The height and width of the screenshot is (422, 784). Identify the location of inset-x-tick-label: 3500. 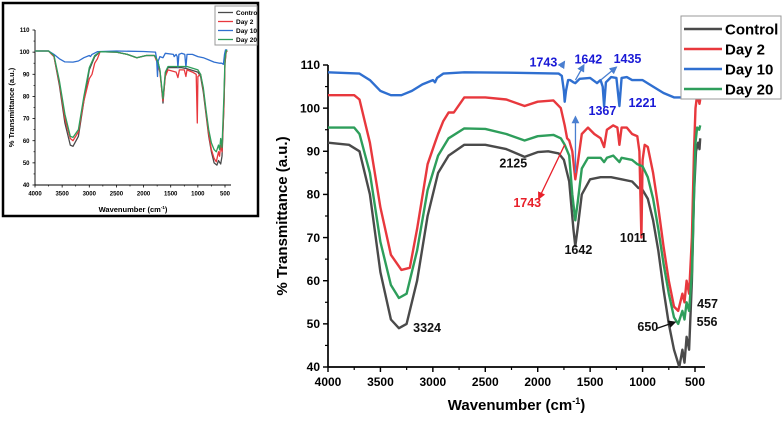
(62, 195).